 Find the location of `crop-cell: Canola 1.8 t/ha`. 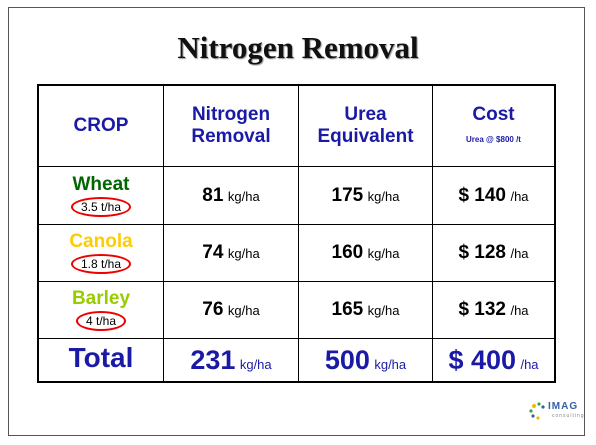

crop-cell: Canola 1.8 t/ha is located at coordinates (100, 252).